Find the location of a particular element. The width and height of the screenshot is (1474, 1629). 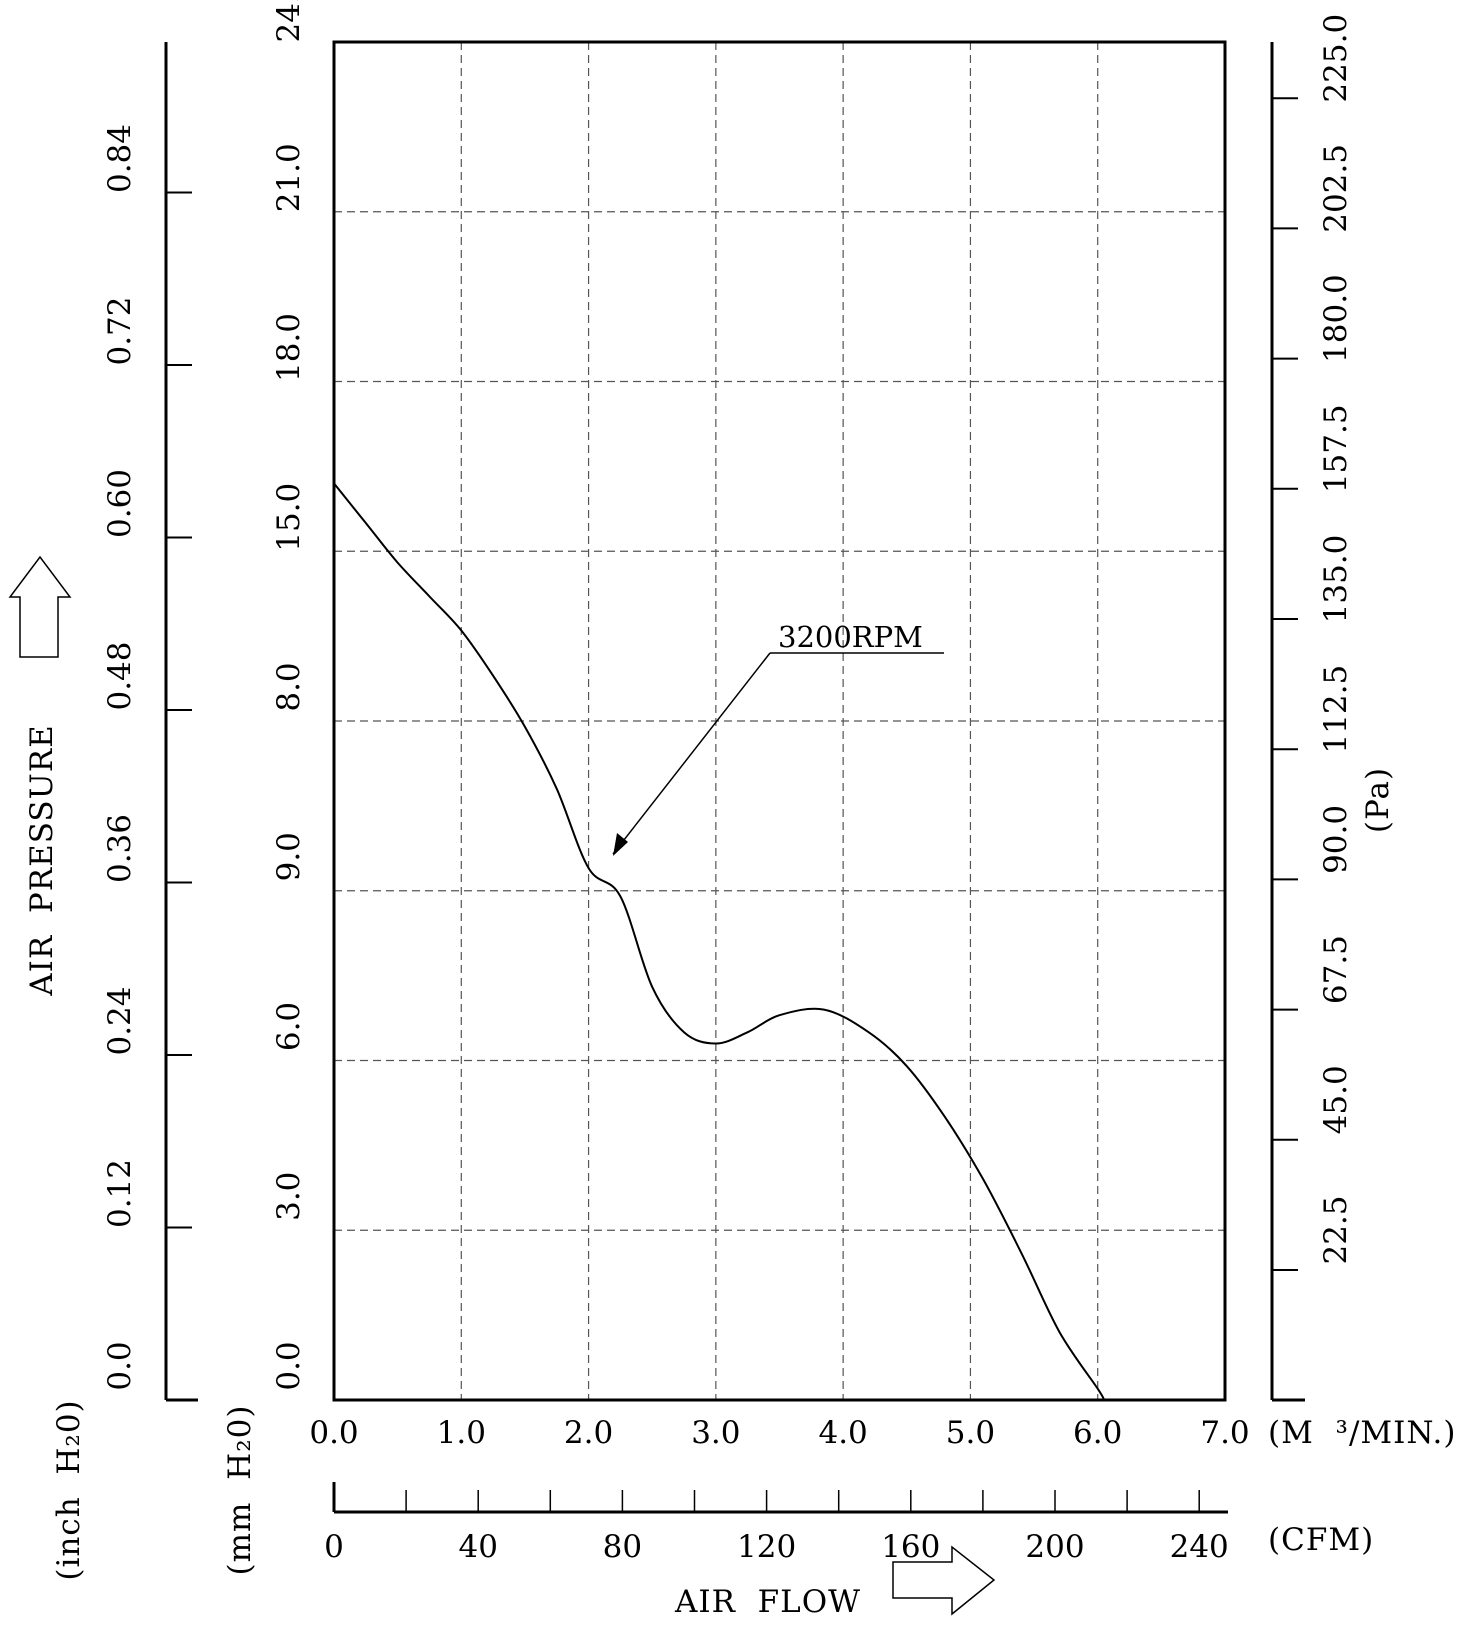

y-axis-title: AIR PRESSURE is located at coordinates (42, 860).